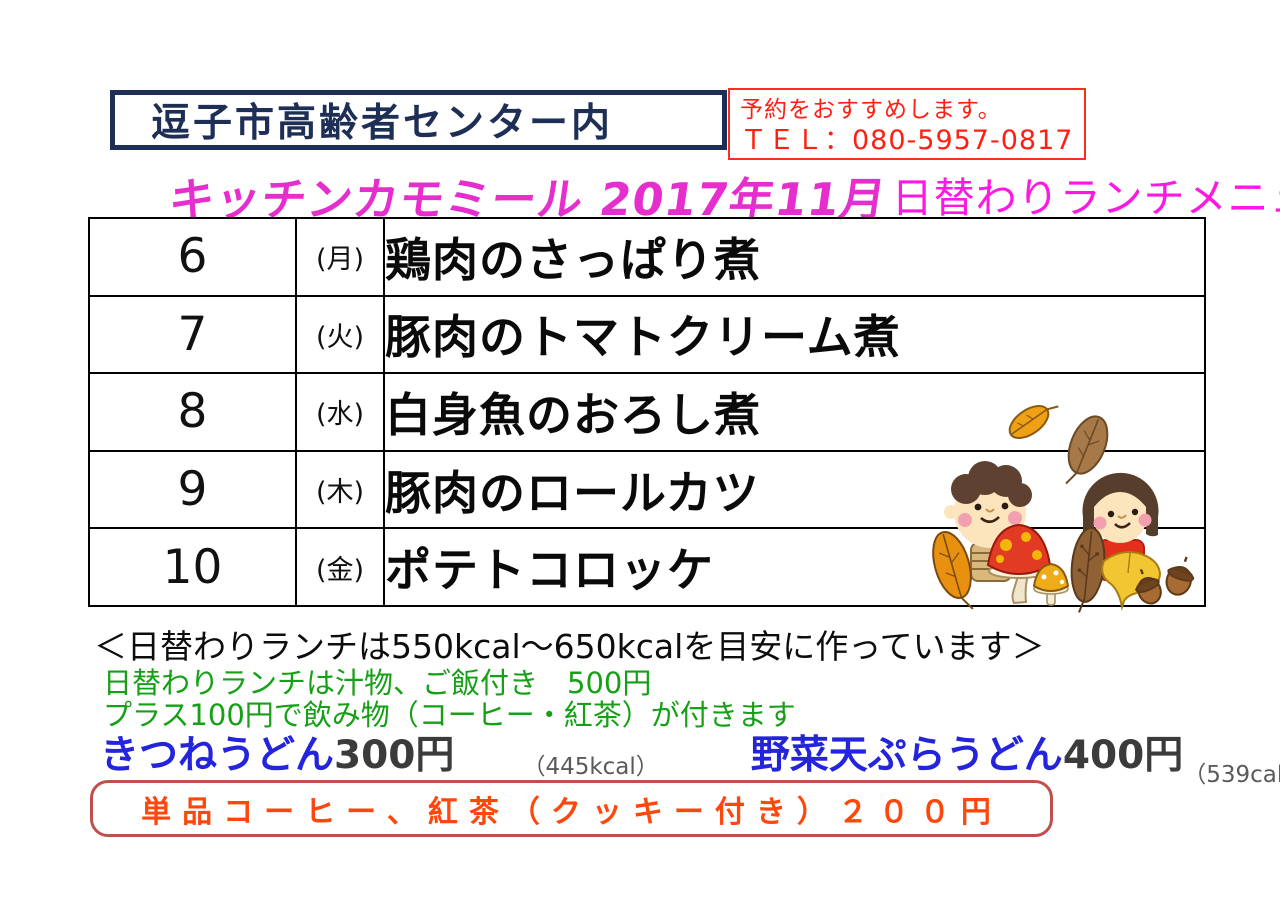 This screenshot has width=1280, height=905. Describe the element at coordinates (340, 334) in the screenshot. I see `day-cell: (火)` at that location.